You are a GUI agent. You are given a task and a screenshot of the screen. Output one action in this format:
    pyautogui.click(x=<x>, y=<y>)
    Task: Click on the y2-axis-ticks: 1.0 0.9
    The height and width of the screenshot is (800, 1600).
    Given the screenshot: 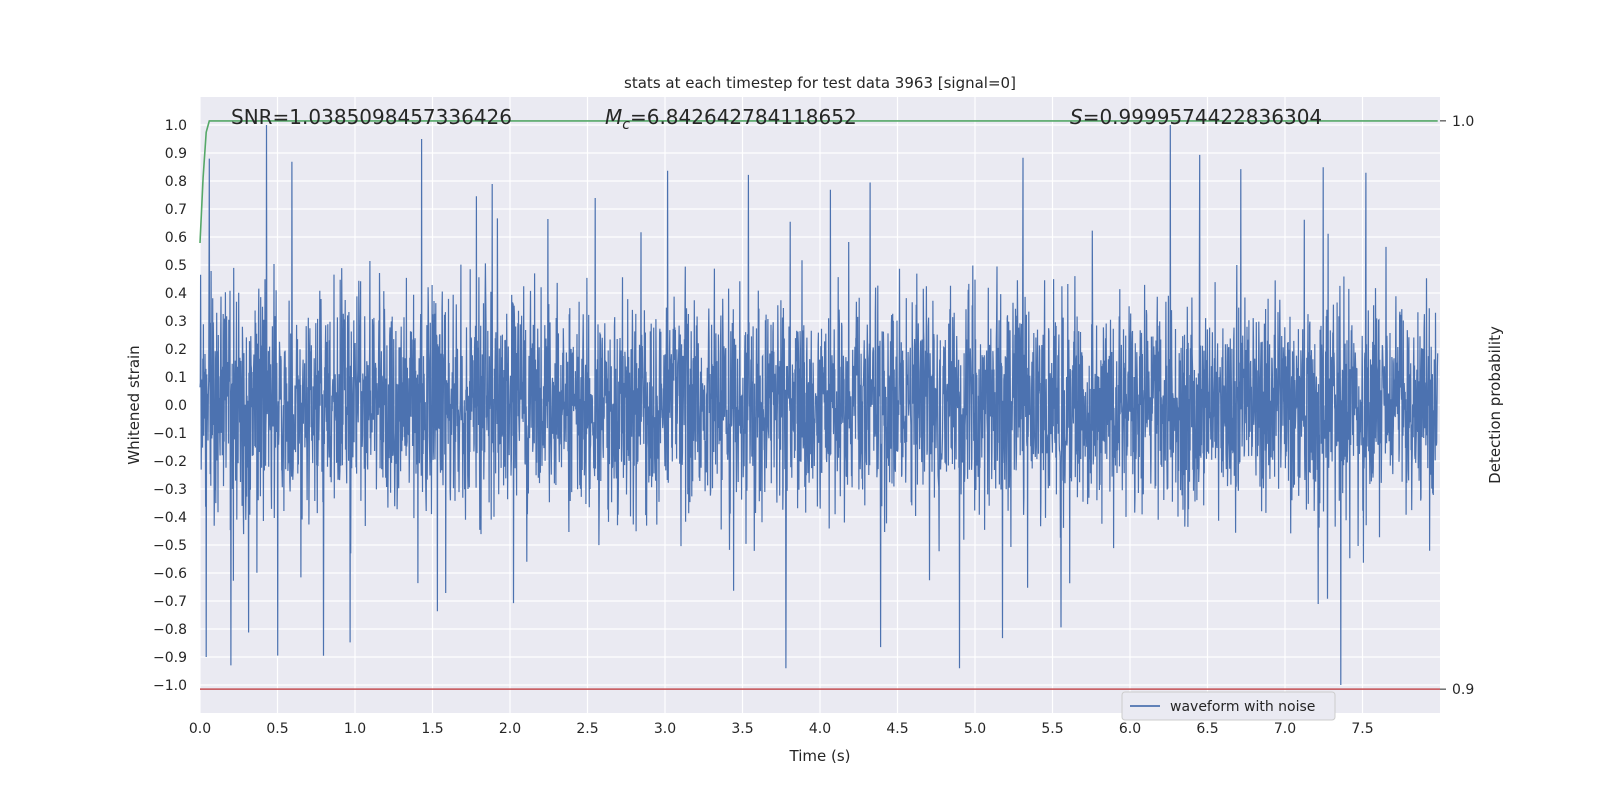 What is the action you would take?
    pyautogui.click(x=1457, y=406)
    